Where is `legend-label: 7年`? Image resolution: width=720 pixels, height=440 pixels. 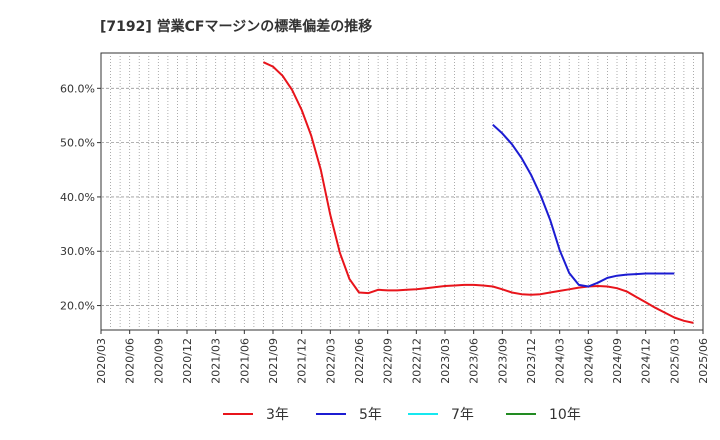 legend-label: 7年 is located at coordinates (462, 415).